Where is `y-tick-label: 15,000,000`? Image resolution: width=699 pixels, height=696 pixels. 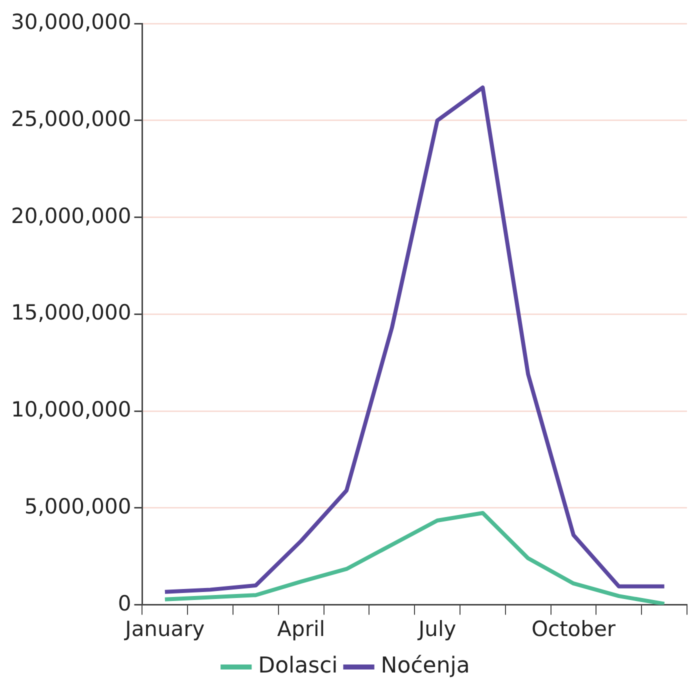
y-tick-label: 15,000,000 is located at coordinates (71, 312).